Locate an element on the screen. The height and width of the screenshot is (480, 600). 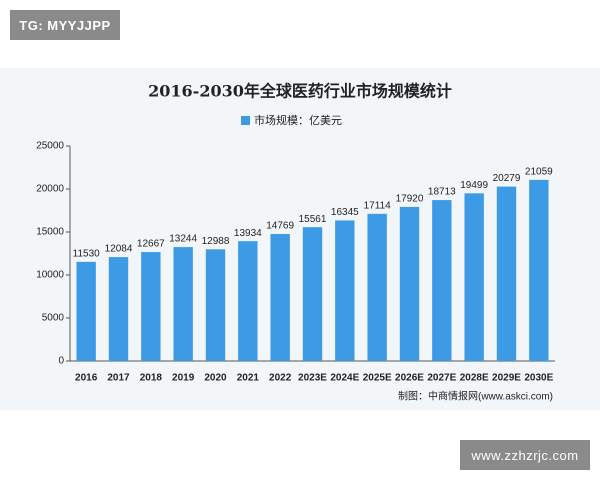
value-label: 14769 is located at coordinates (280, 226).